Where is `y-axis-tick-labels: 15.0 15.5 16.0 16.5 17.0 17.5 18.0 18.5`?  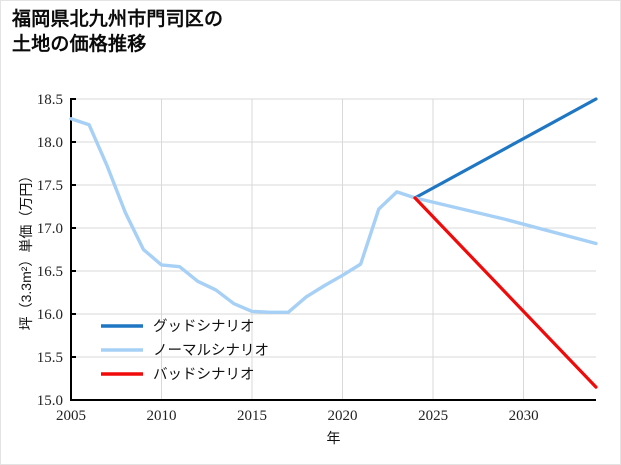 y-axis-tick-labels: 15.0 15.5 16.0 16.5 17.0 17.5 18.0 18.5 is located at coordinates (50, 250).